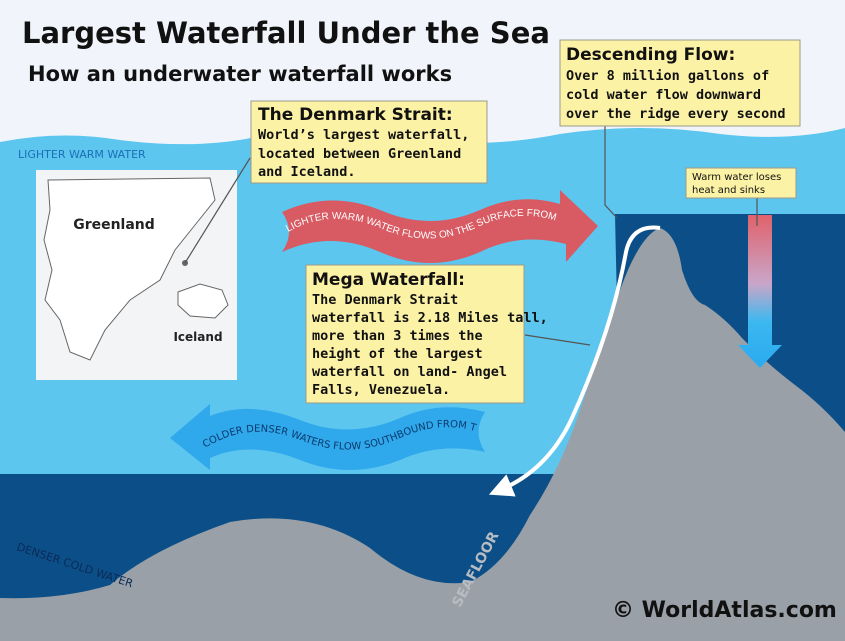 The width and height of the screenshot is (845, 641). What do you see at coordinates (197, 337) in the screenshot?
I see `iceland-label: Iceland` at bounding box center [197, 337].